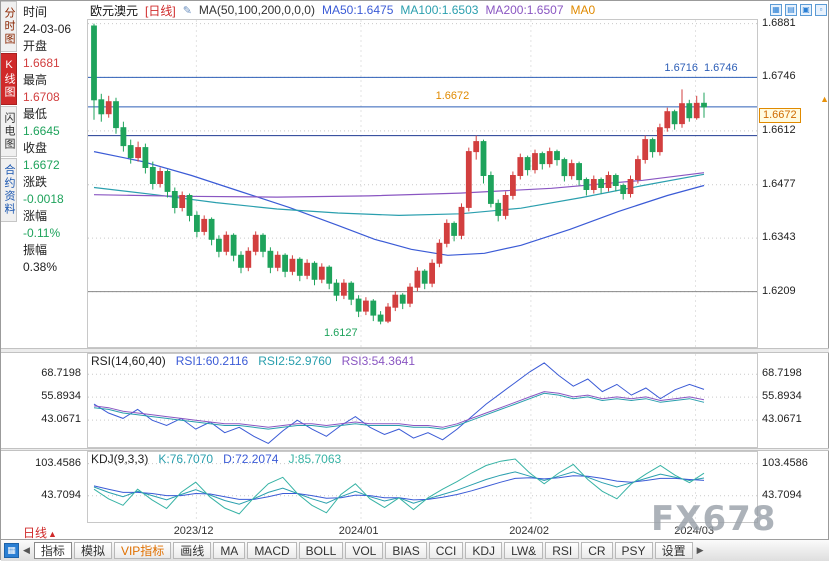  What do you see at coordinates (41, 63) in the screenshot?
I see `quote-value: 1.6681` at bounding box center [41, 63].